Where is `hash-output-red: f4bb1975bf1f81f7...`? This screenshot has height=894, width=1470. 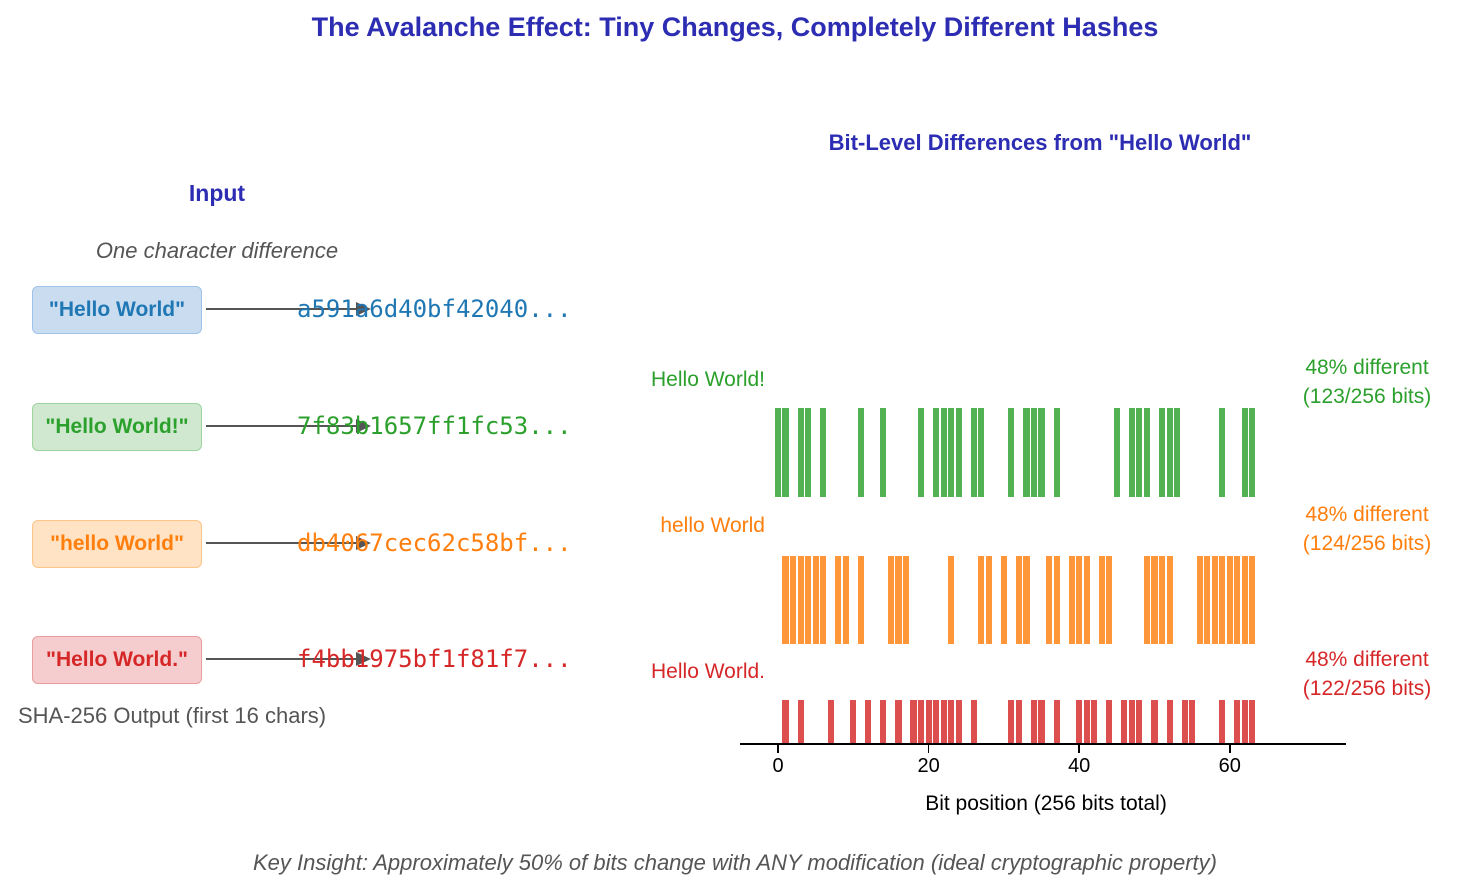 hash-output-red: f4bb1975bf1f81f7... is located at coordinates (434, 659).